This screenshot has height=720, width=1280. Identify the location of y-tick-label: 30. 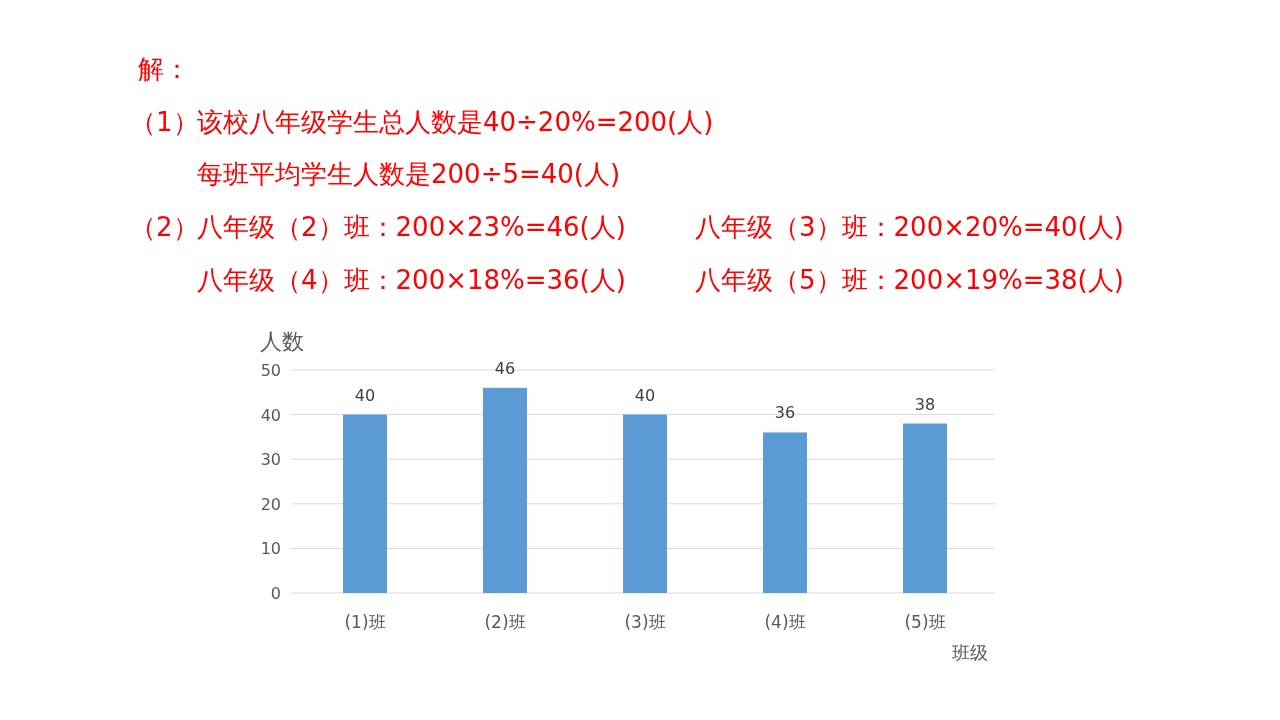
(270, 460).